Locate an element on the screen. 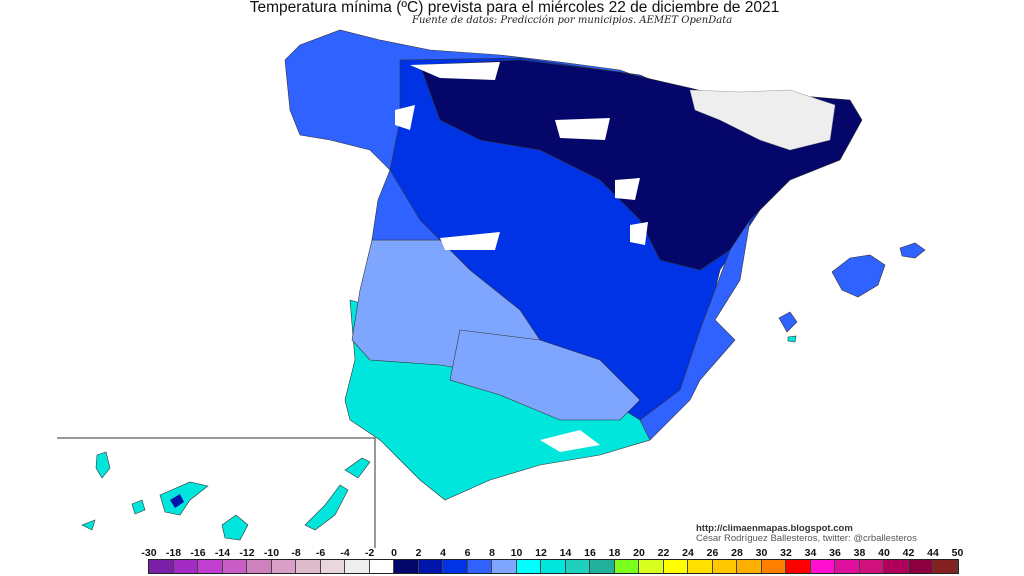 This screenshot has height=576, width=1024. legend-label: -18 is located at coordinates (173, 553).